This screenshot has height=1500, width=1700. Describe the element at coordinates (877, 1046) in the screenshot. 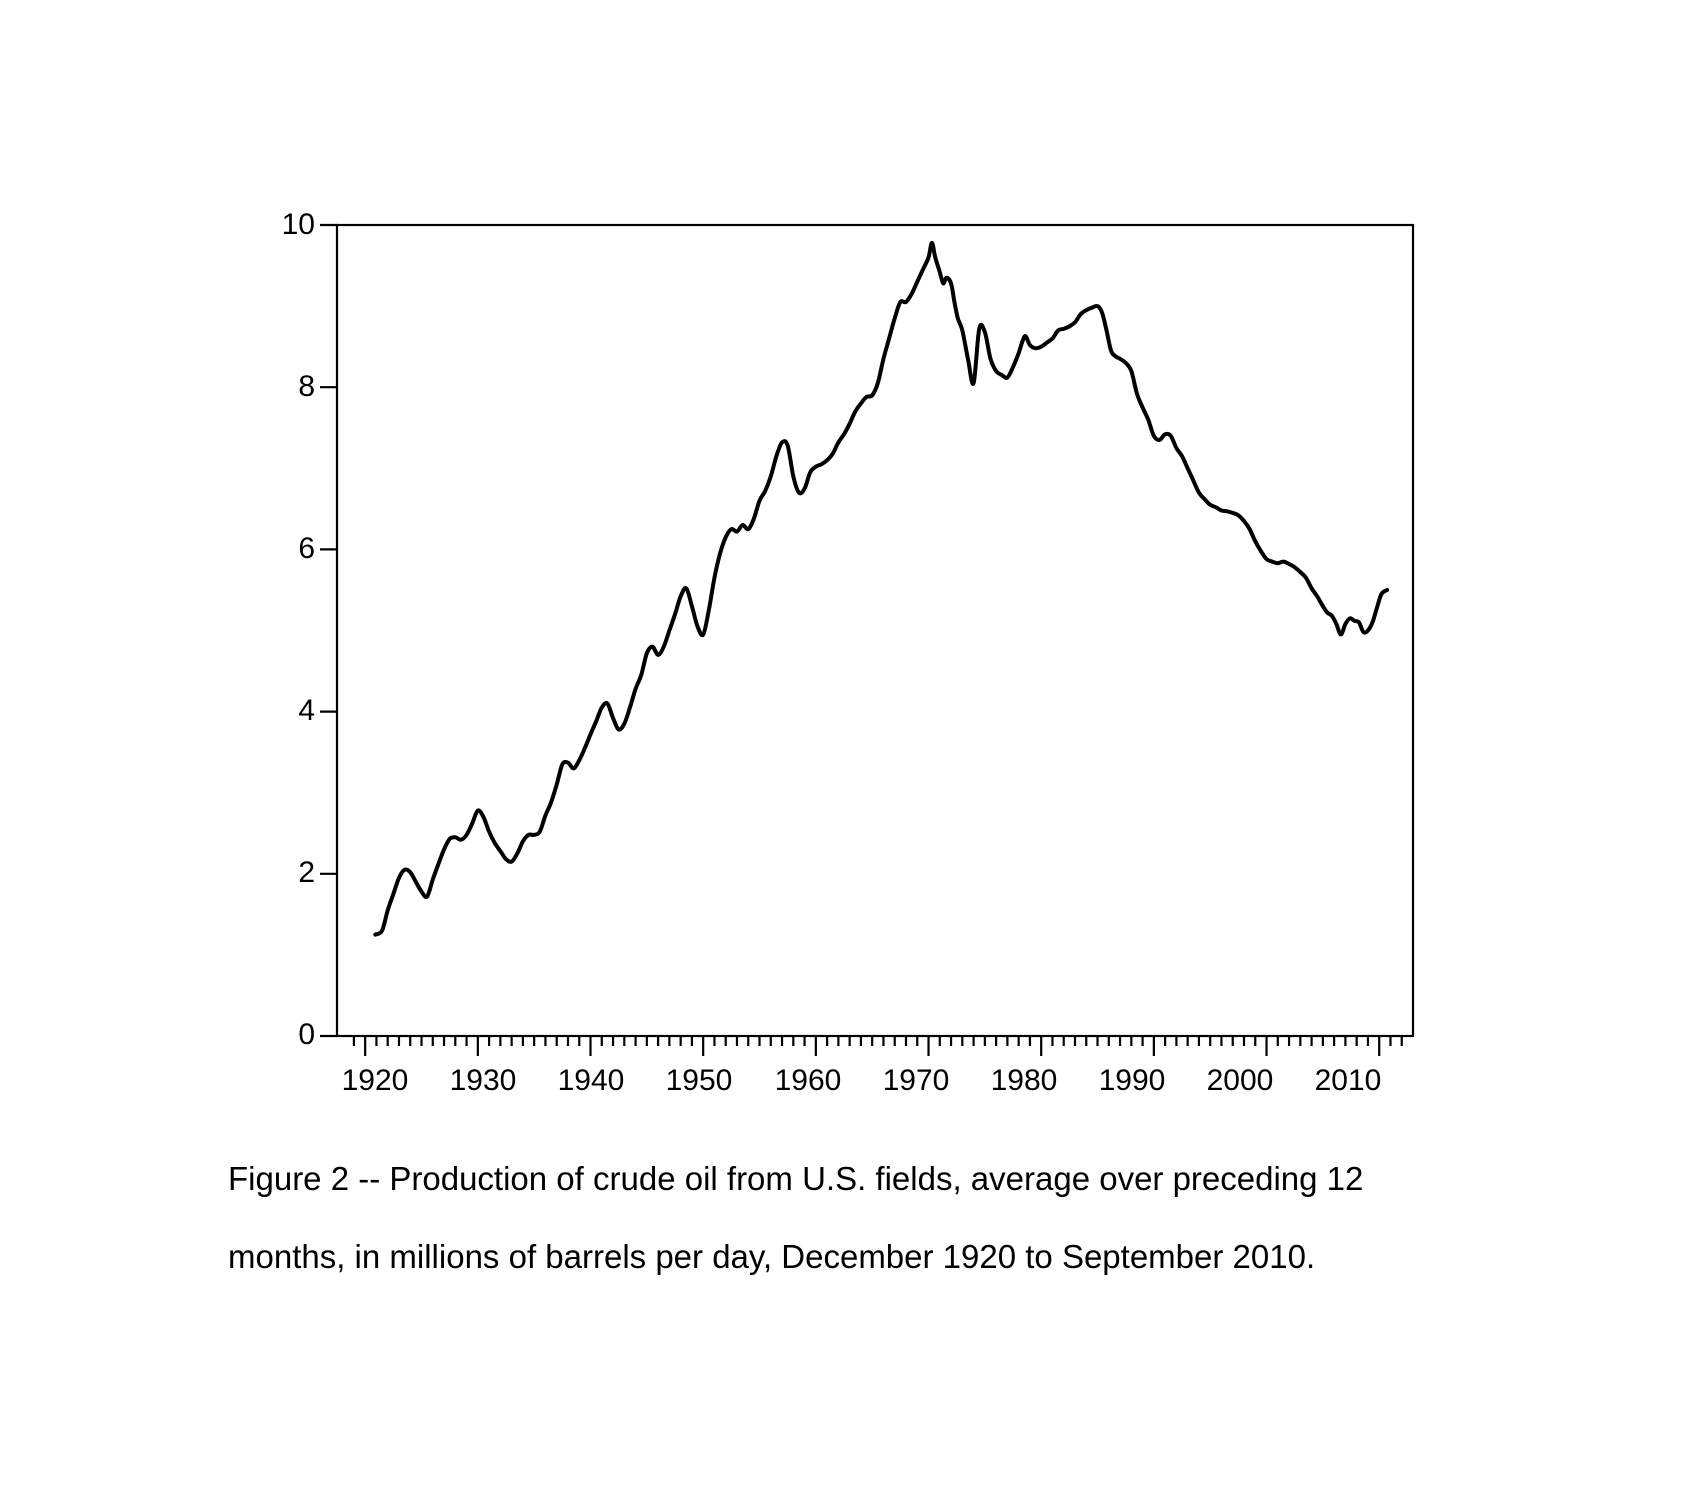

I see `x-axis-ticks` at that location.